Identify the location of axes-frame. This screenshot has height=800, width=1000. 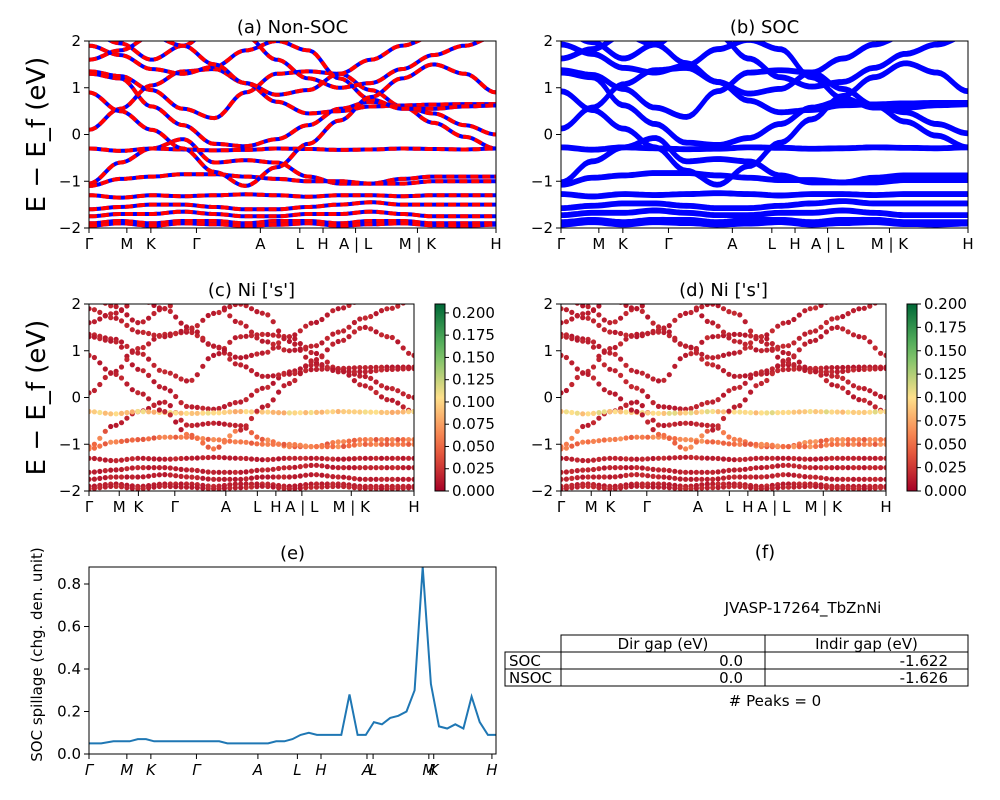
(251, 397).